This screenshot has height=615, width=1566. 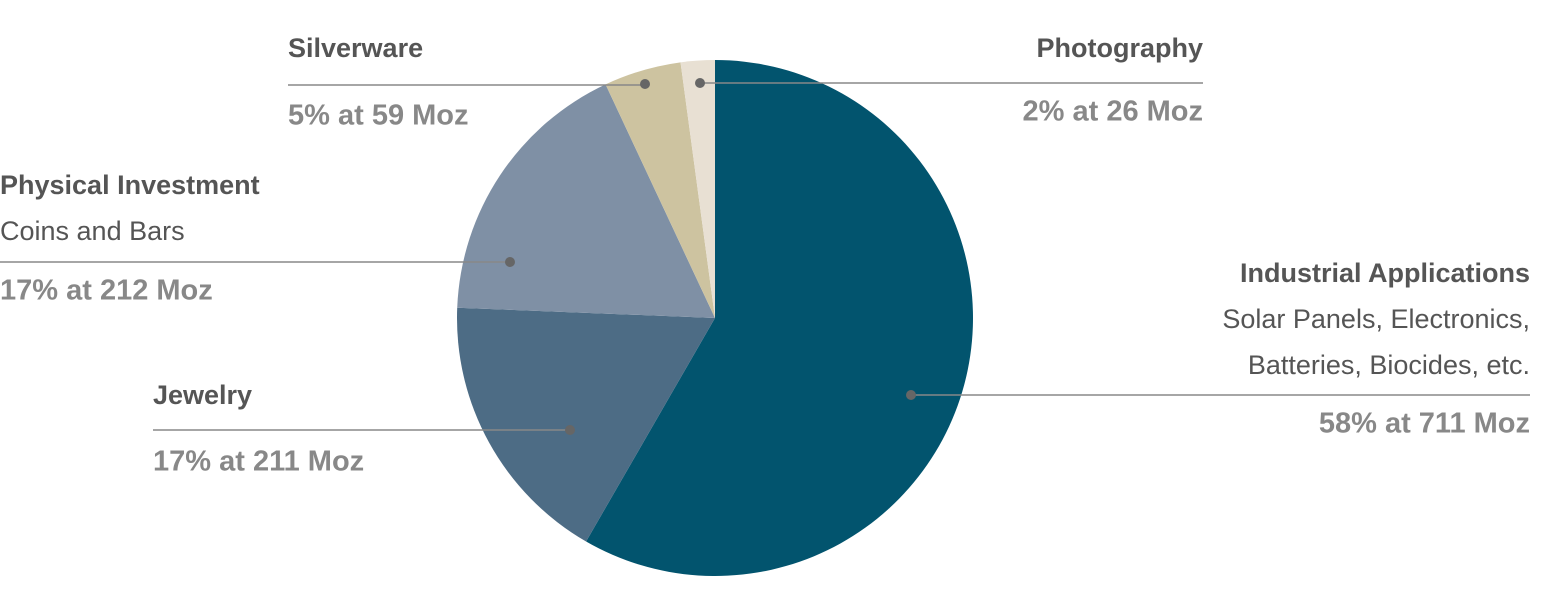 I want to click on category-label: Silverware, so click(x=355, y=48).